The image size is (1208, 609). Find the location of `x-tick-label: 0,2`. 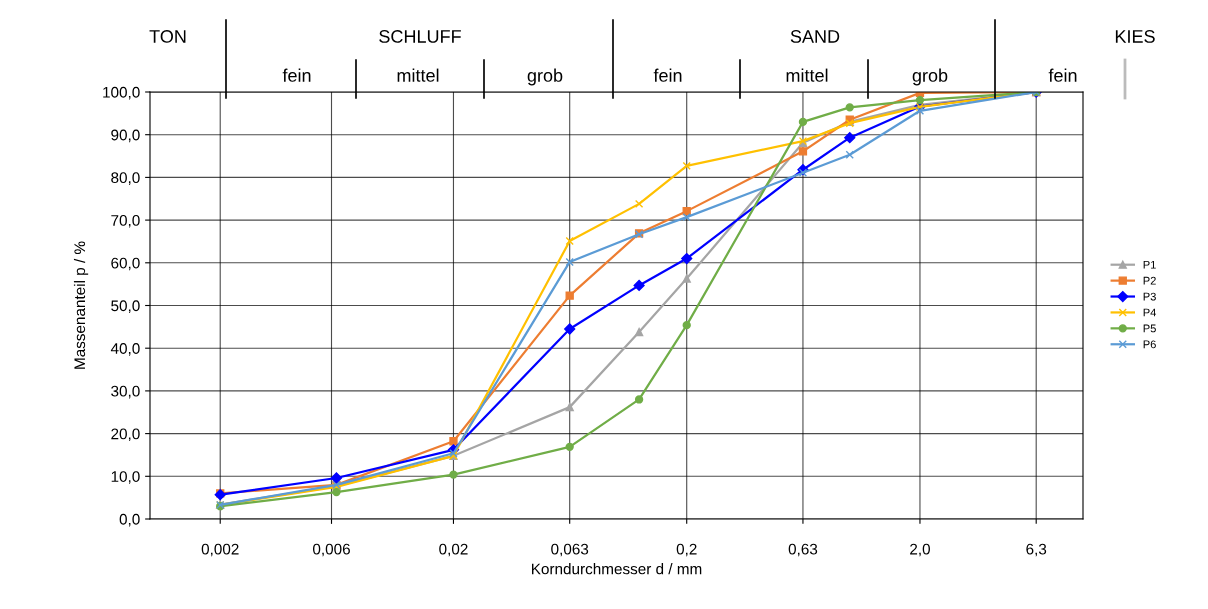

x-tick-label: 0,2 is located at coordinates (686, 550).